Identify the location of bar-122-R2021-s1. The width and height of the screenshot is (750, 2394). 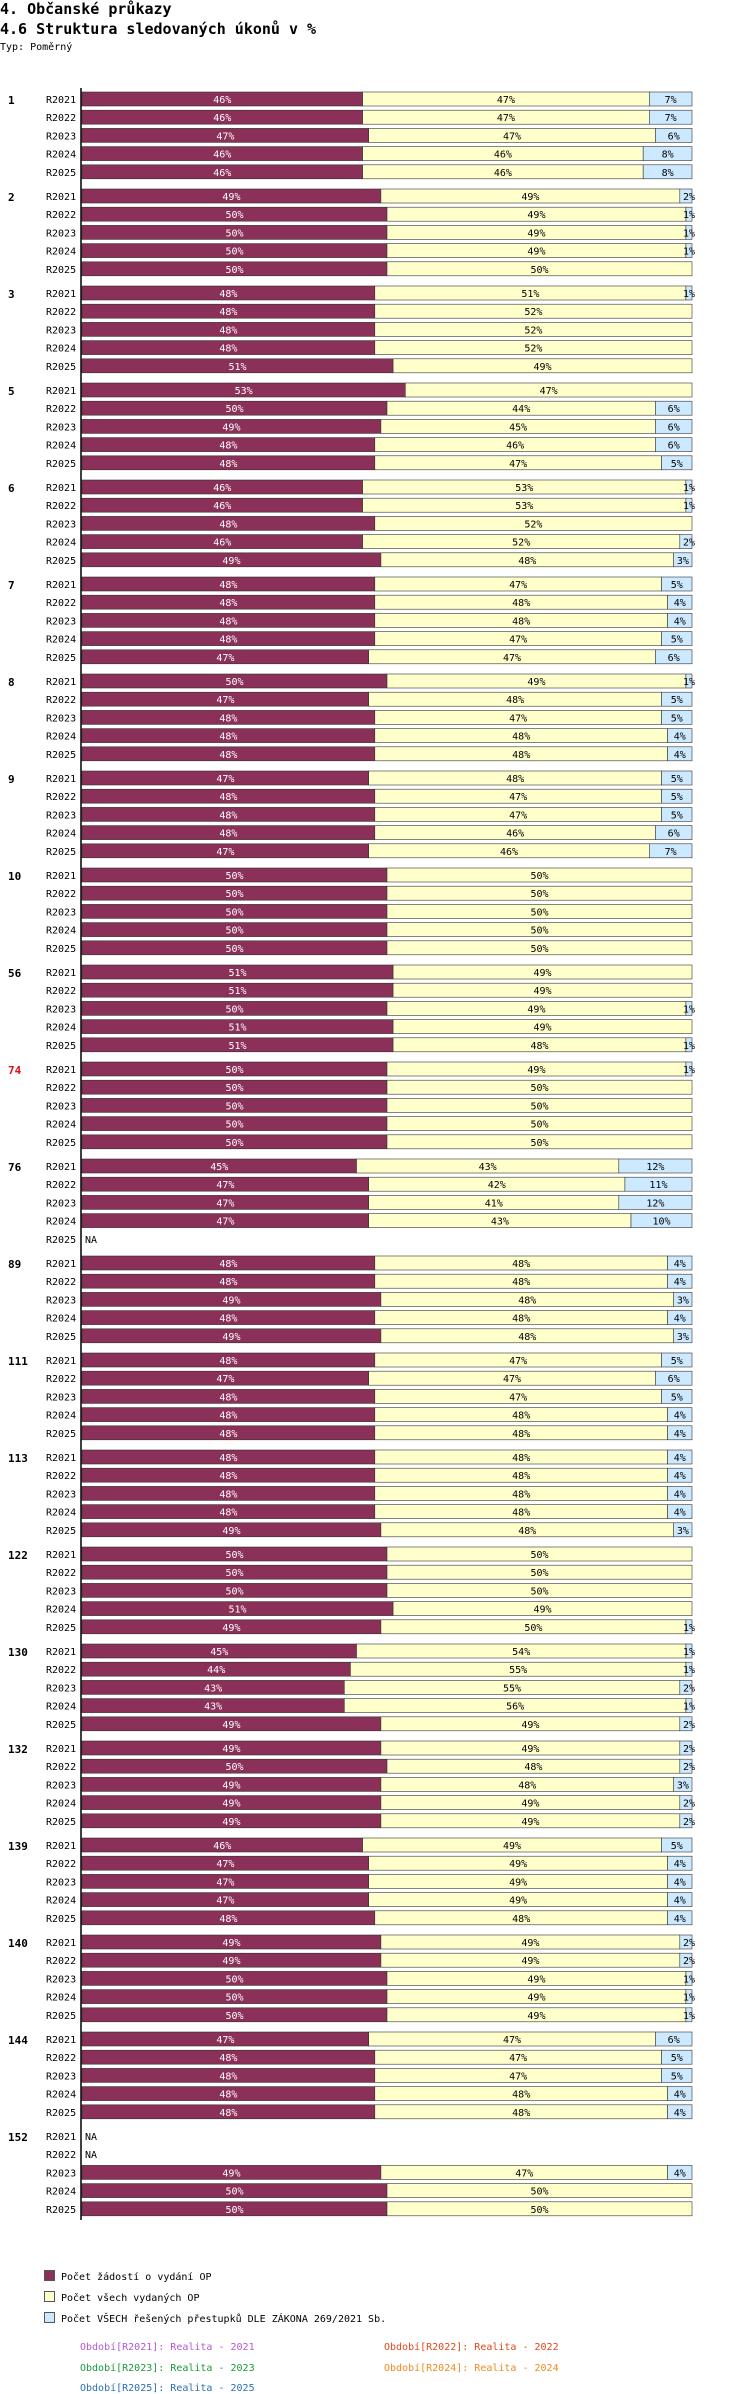
(539, 1554).